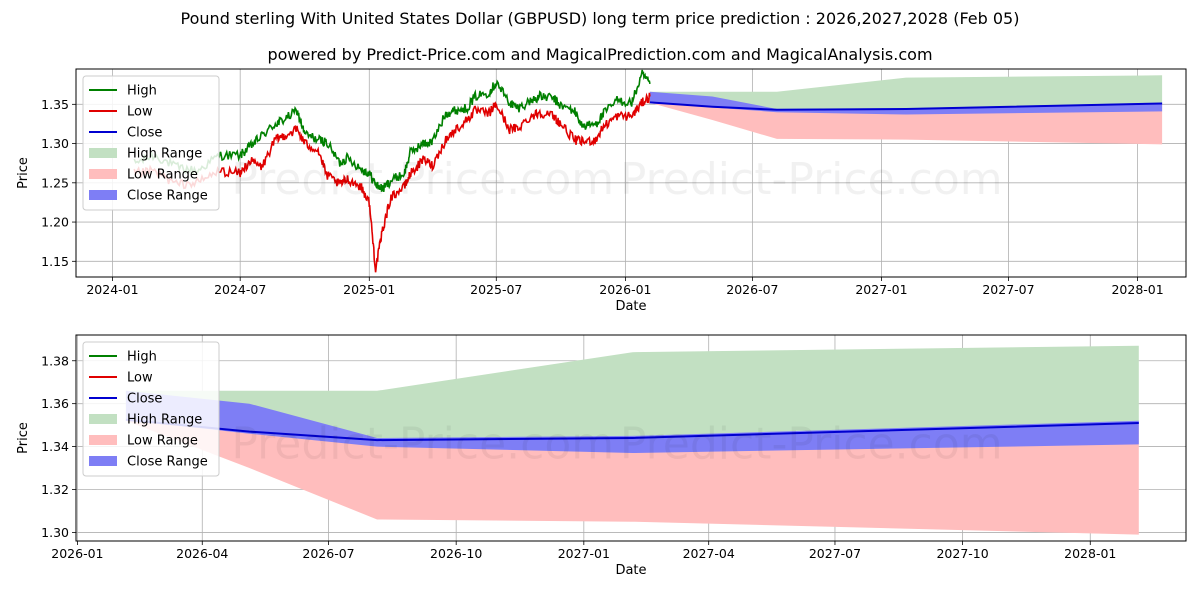 The width and height of the screenshot is (1200, 600). Describe the element at coordinates (55, 182) in the screenshot. I see `y-tick-label: 1.25` at that location.